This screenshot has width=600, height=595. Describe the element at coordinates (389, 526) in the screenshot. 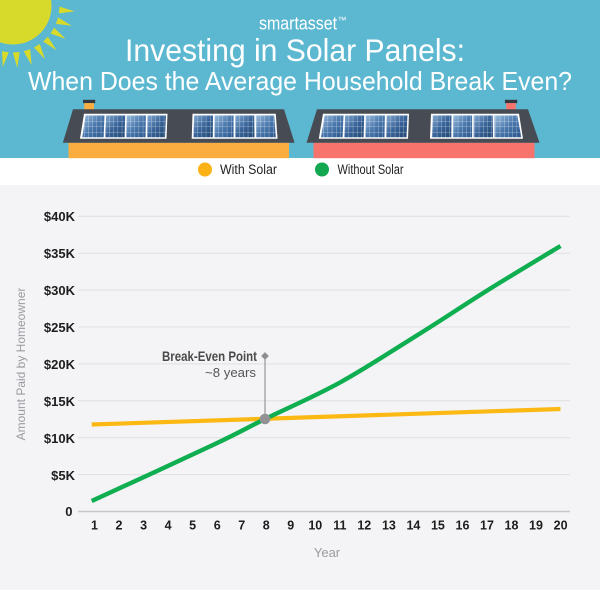

I see `svg-text: 13` at that location.